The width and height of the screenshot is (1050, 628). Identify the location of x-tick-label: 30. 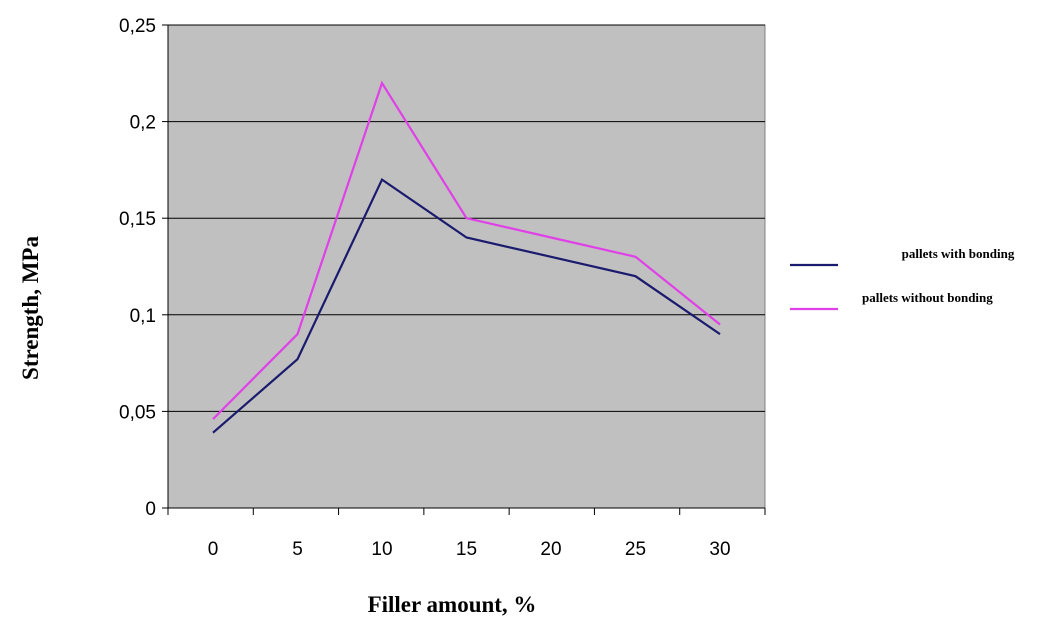
(719, 549).